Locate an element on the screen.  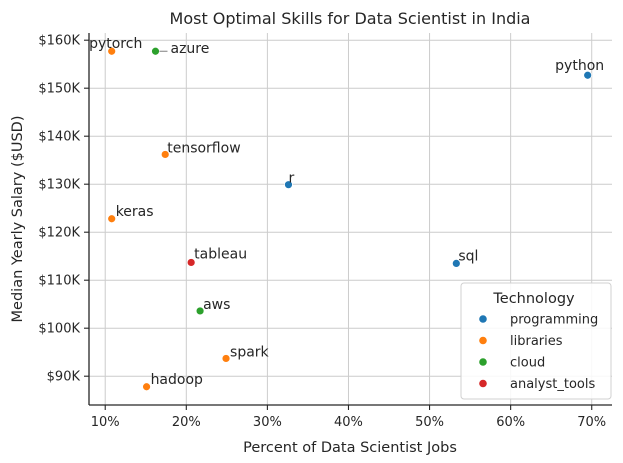
y-tick-label: $160K is located at coordinates (59, 41).